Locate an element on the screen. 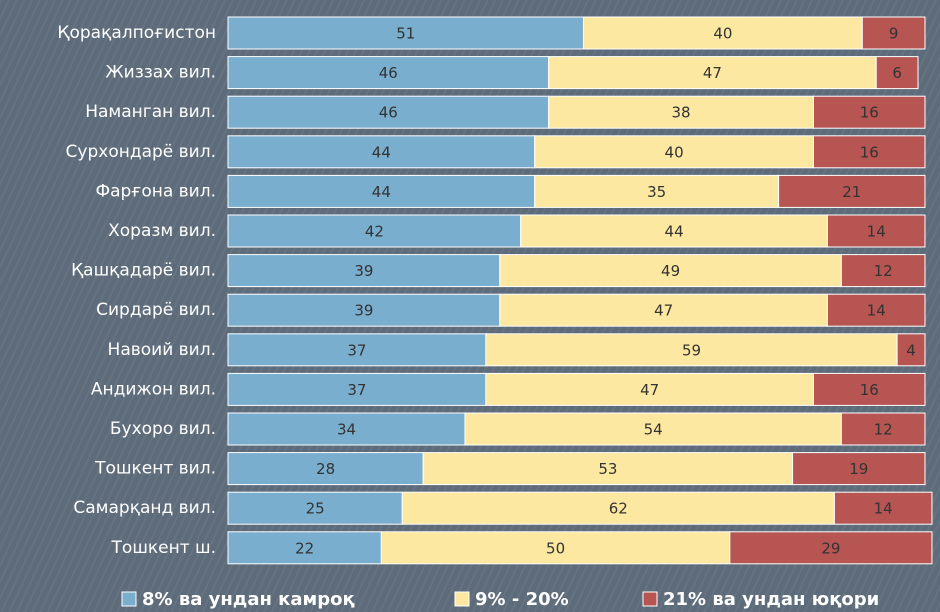 This screenshot has height=612, width=940. value-label: 34 is located at coordinates (346, 430).